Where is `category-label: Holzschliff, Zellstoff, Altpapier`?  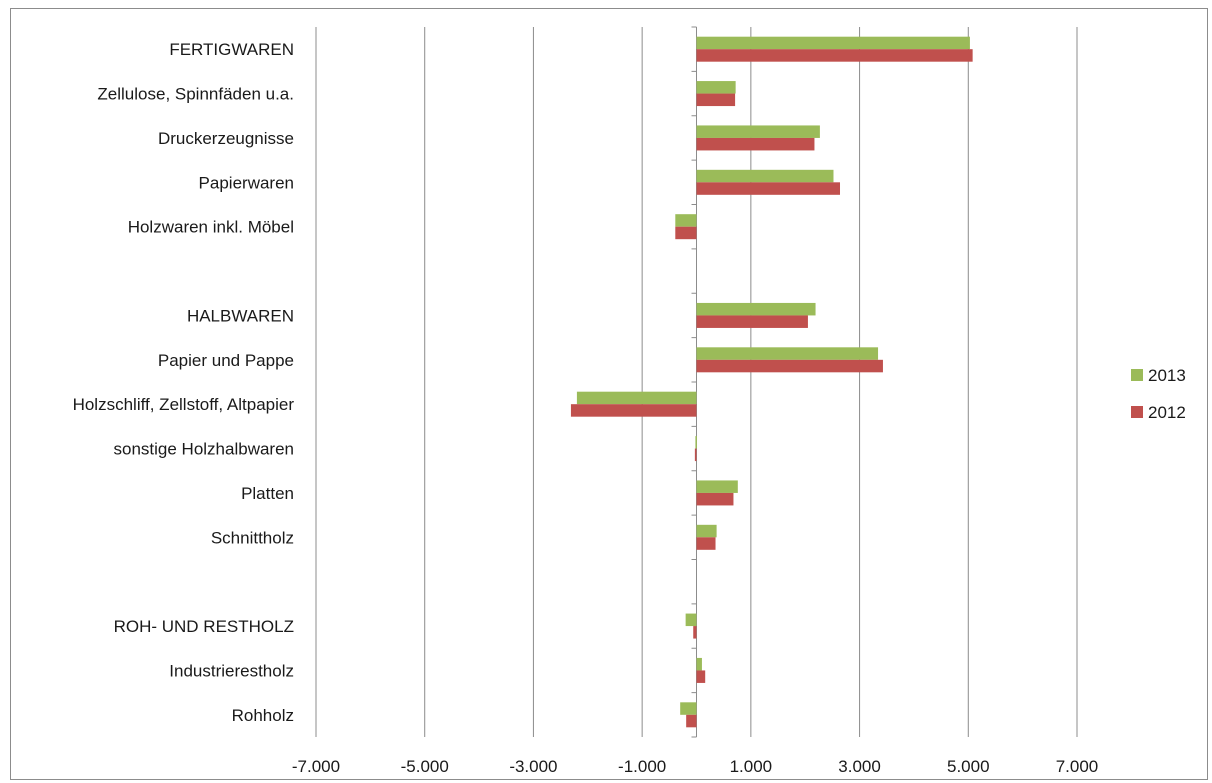 category-label: Holzschliff, Zellstoff, Altpapier is located at coordinates (184, 404).